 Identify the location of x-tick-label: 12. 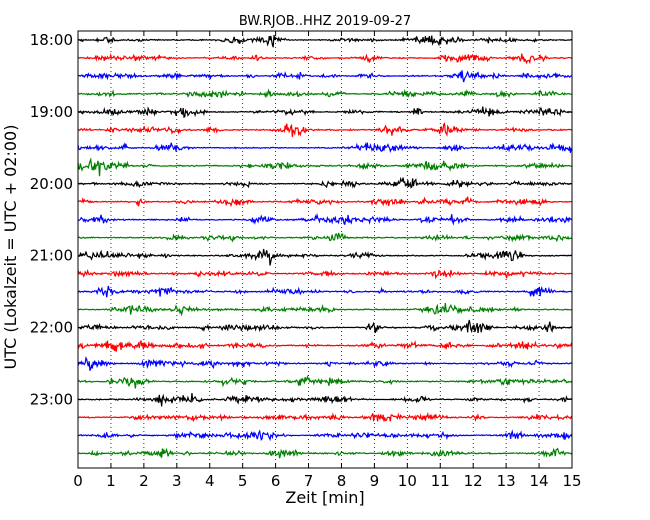
(473, 481).